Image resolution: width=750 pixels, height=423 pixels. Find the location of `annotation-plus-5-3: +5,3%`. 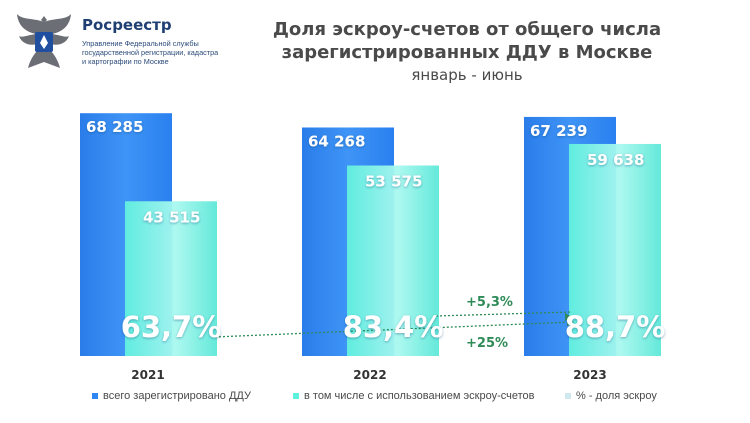

annotation-plus-5-3: +5,3% is located at coordinates (489, 302).